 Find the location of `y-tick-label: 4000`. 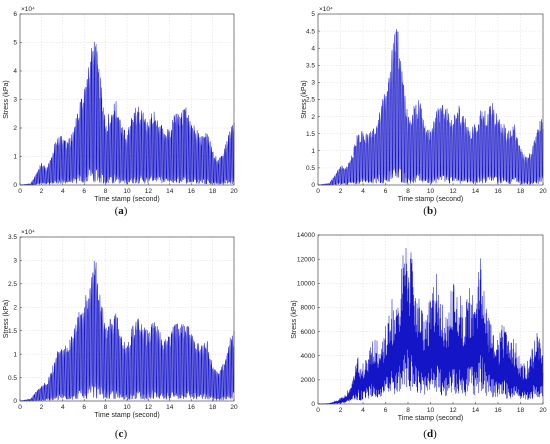

y-tick-label: 4000 is located at coordinates (308, 356).